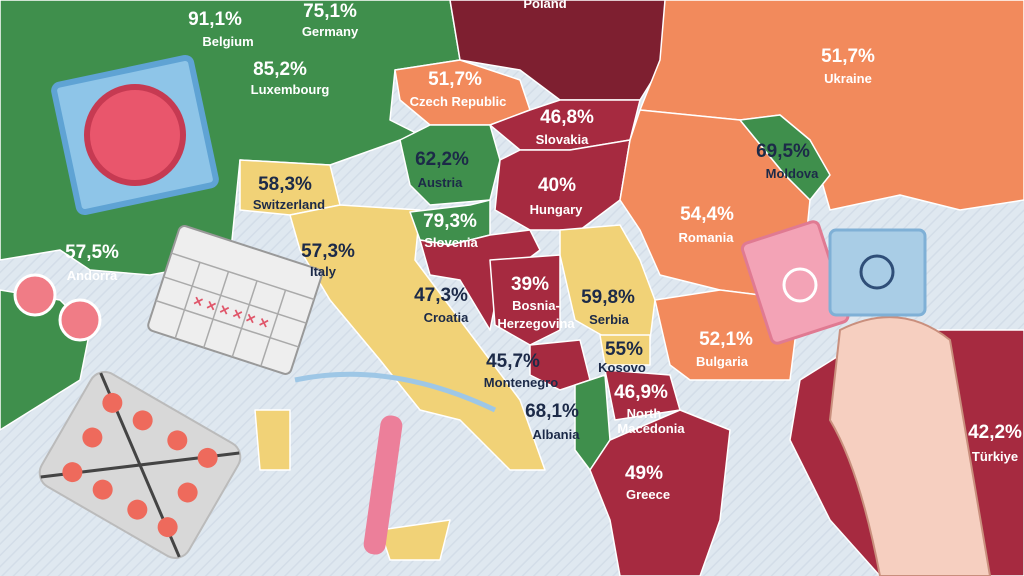  What do you see at coordinates (707, 237) in the screenshot?
I see `country-name: Romania` at bounding box center [707, 237].